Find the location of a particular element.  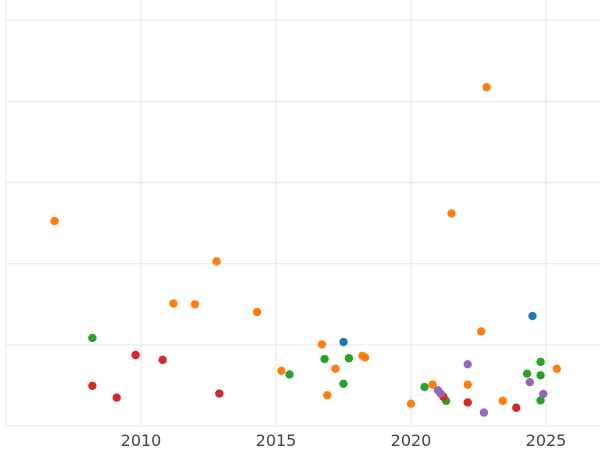

x-tick-label-0: 2010 is located at coordinates (141, 440).